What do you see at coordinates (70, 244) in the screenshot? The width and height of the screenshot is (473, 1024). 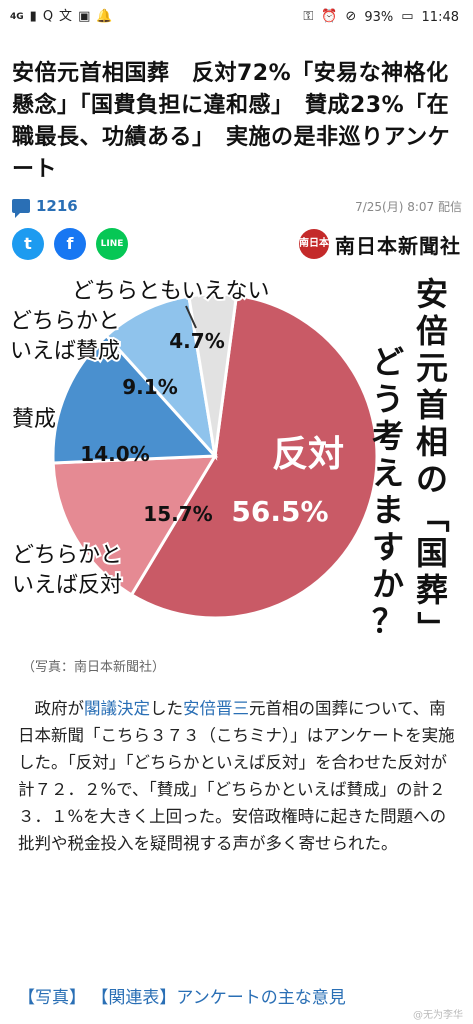 I see `facebook-share-button: f` at bounding box center [70, 244].